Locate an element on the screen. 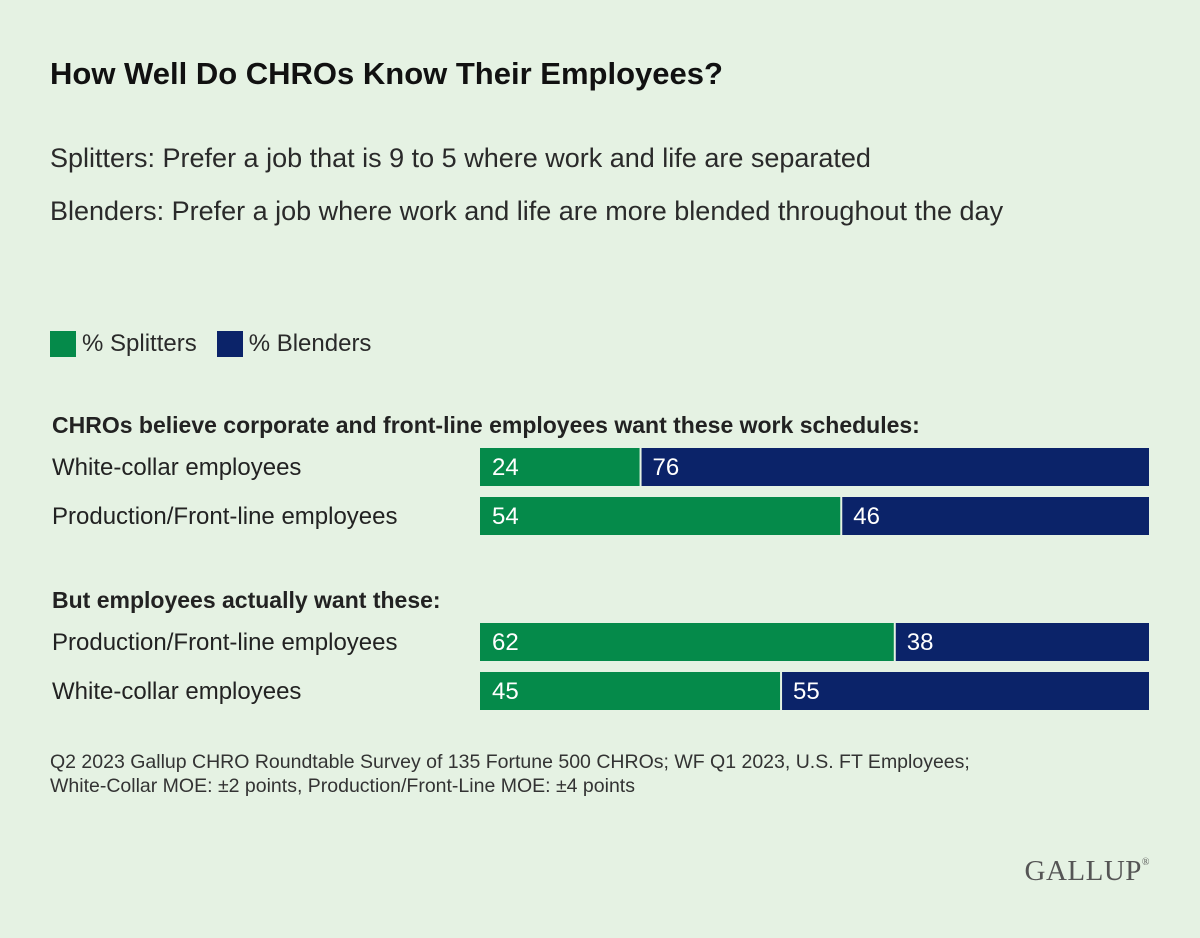  chart-title: How Well Do CHROs Know Their Employees? is located at coordinates (386, 73).